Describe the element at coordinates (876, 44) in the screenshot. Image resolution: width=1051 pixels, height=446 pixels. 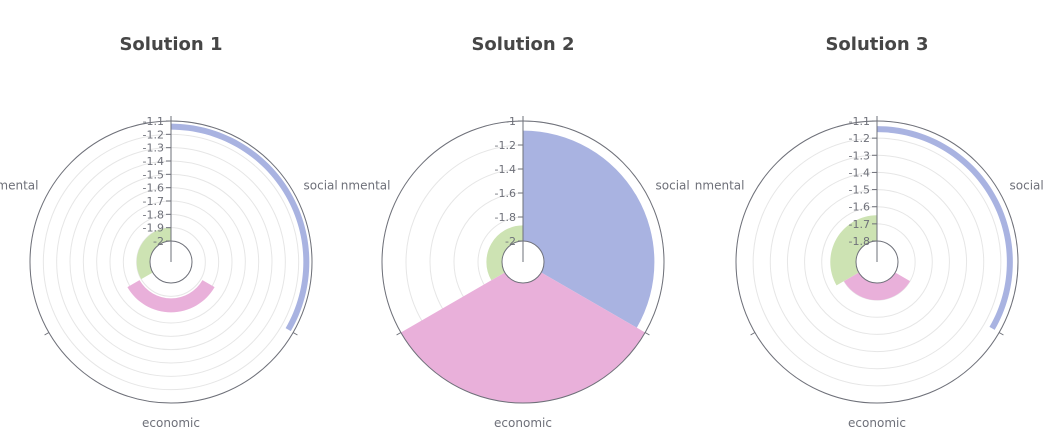
I see `chart-title: Solution 3` at that location.